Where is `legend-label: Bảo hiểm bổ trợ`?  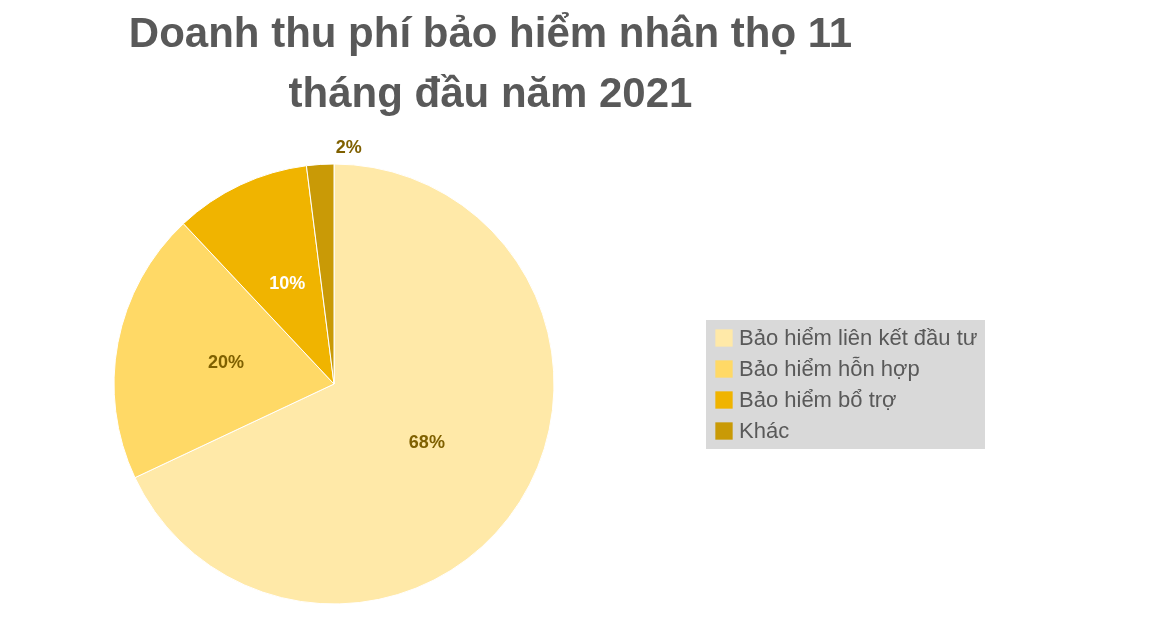
legend-label: Bảo hiểm bổ trợ is located at coordinates (818, 399).